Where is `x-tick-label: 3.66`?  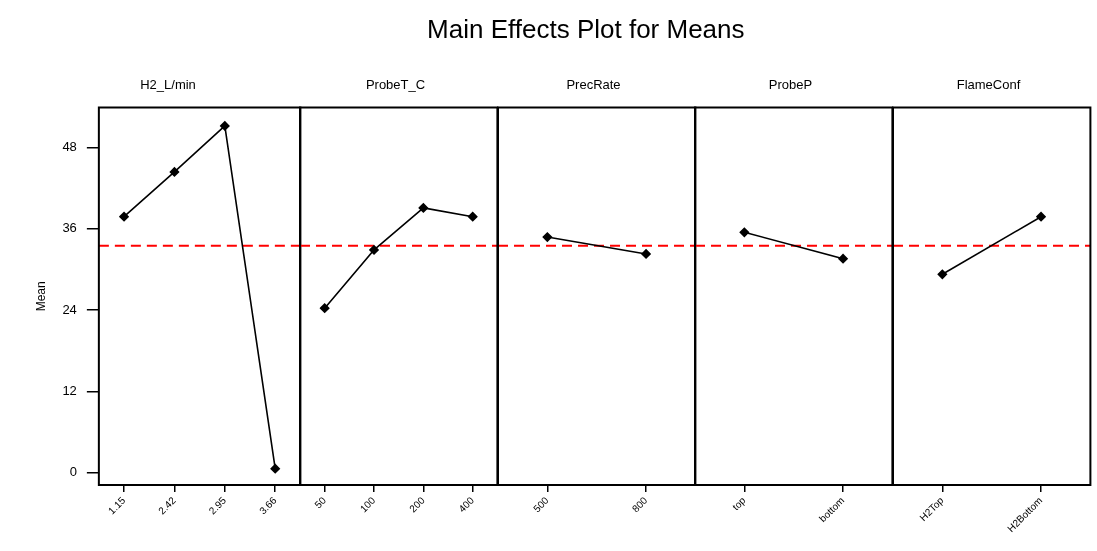 x-tick-label: 3.66 is located at coordinates (268, 505).